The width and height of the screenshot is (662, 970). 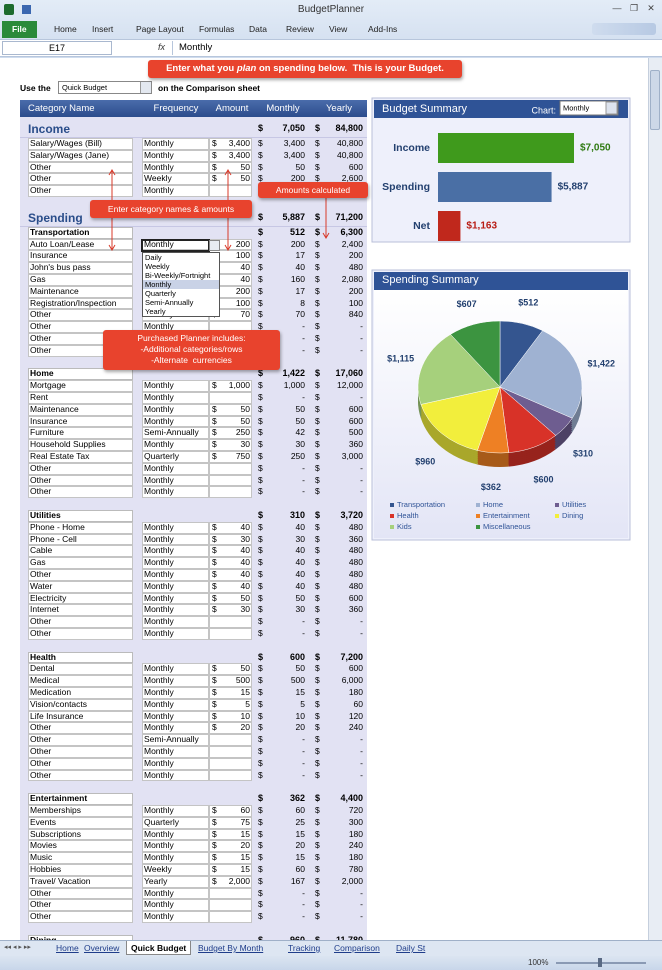 What do you see at coordinates (600, 962) in the screenshot?
I see `zoom-thumb` at bounding box center [600, 962].